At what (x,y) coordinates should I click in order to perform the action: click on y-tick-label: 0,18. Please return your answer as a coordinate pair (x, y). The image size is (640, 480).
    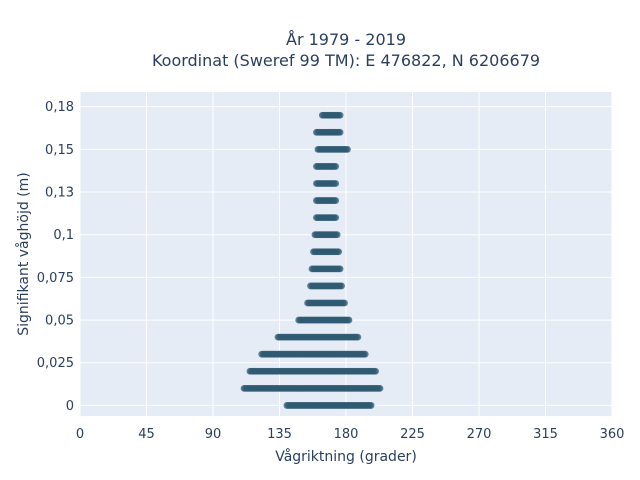
    Looking at the image, I should click on (59, 107).